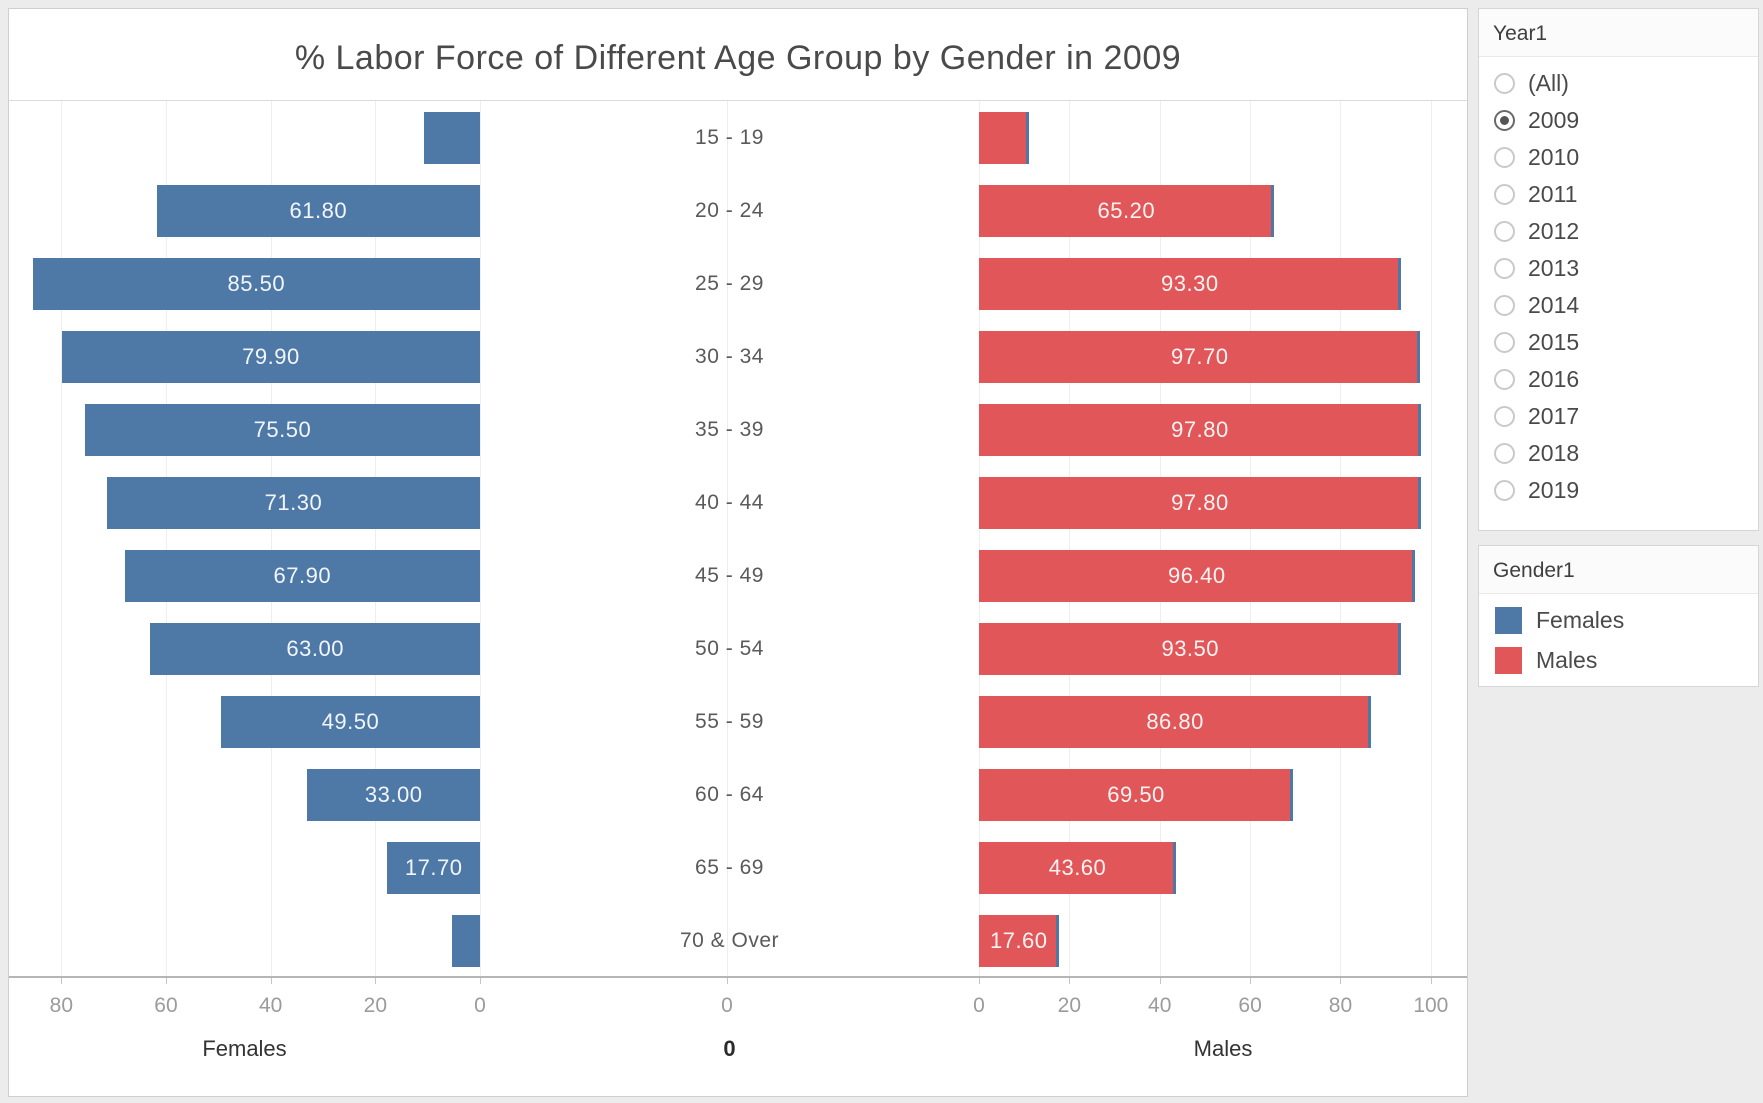 The height and width of the screenshot is (1103, 1763). Describe the element at coordinates (1508, 620) in the screenshot. I see `legend-swatch-females` at that location.